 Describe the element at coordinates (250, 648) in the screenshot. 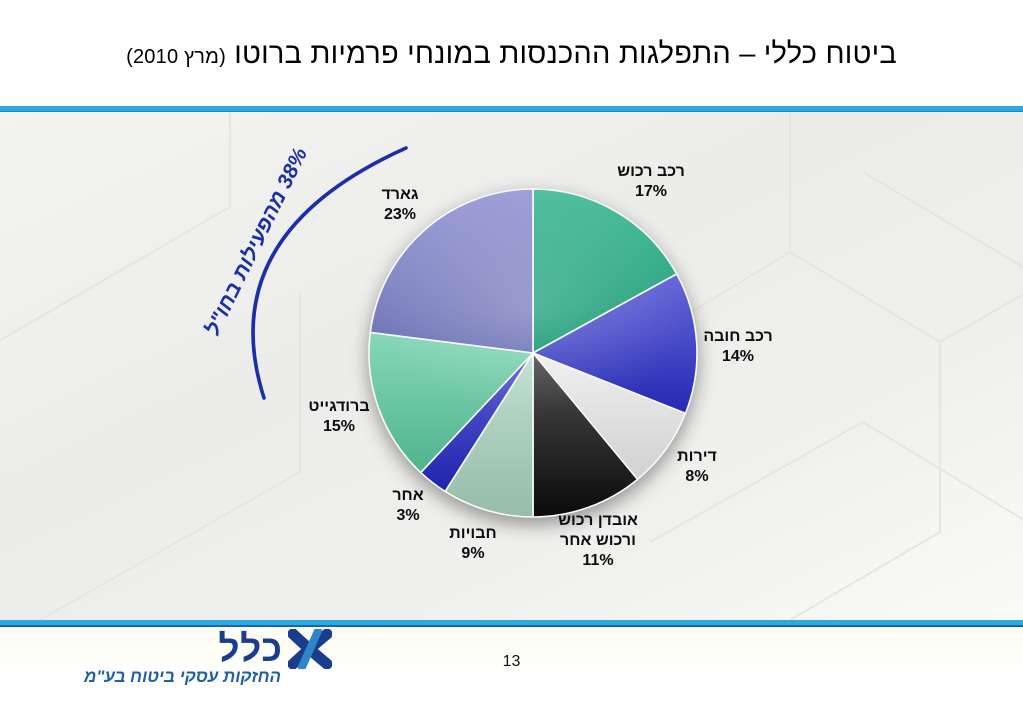

I see `clal-logo-wordmark: כלל` at that location.